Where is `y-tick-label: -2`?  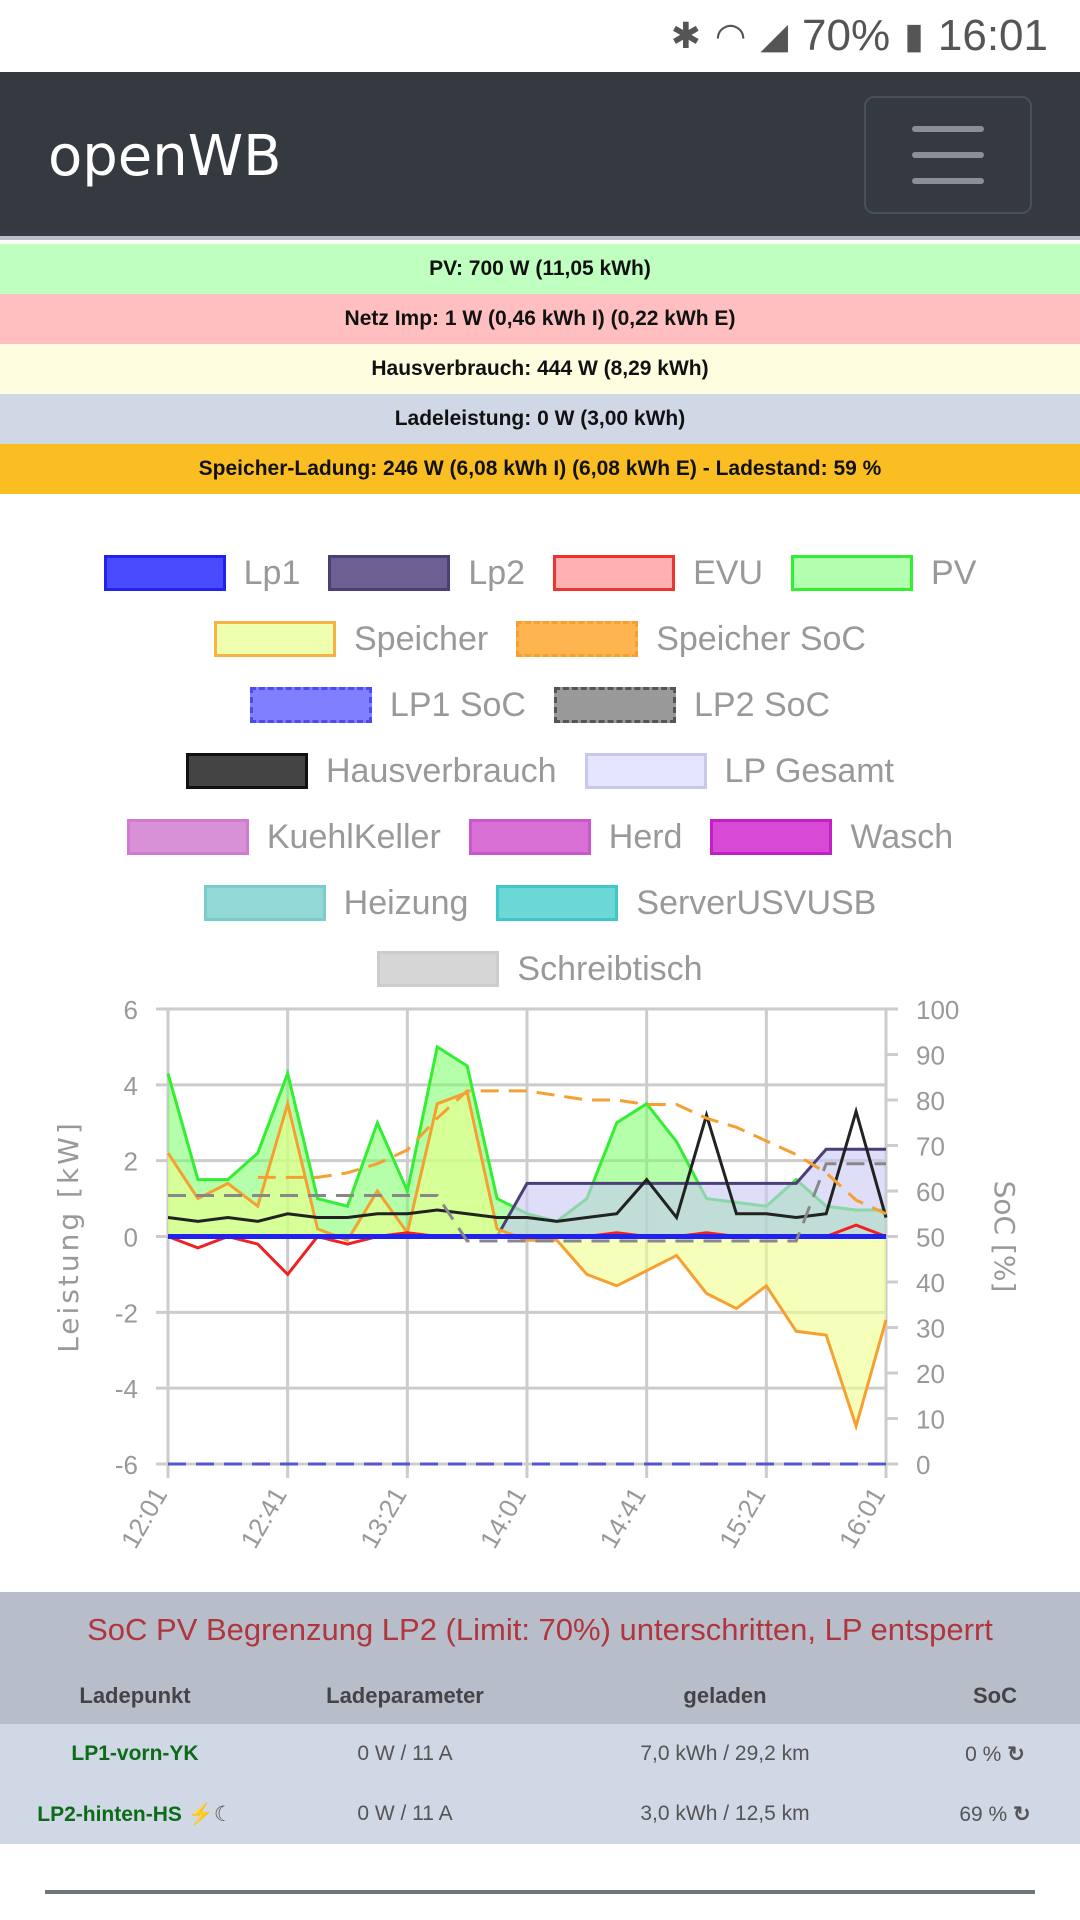 y-tick-label: -2 is located at coordinates (126, 1313).